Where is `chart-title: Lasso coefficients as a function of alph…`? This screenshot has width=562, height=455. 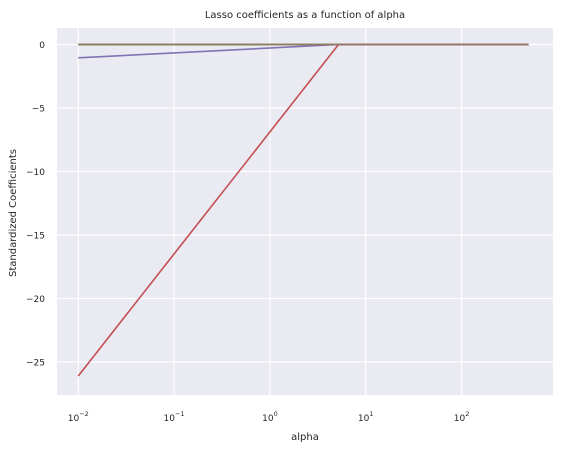 chart-title: Lasso coefficients as a function of alph… is located at coordinates (305, 15).